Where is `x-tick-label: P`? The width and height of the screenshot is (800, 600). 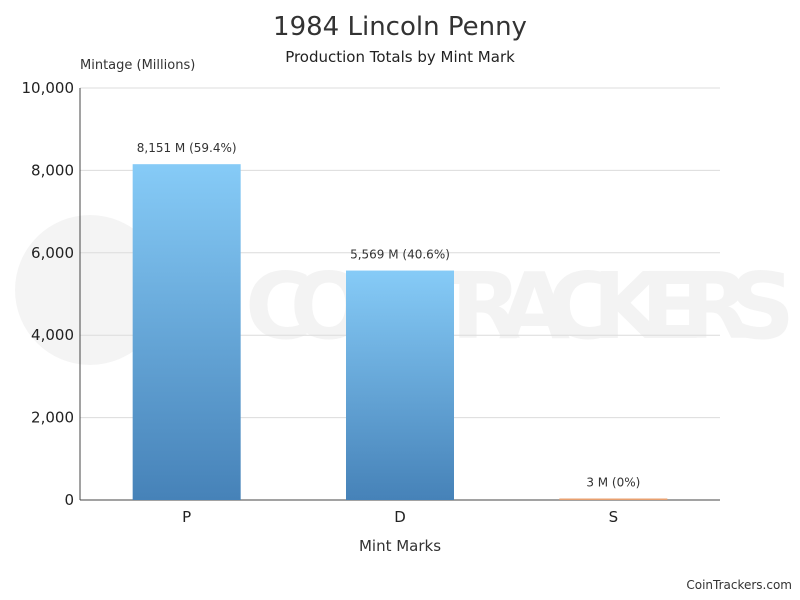 x-tick-label: P is located at coordinates (186, 517).